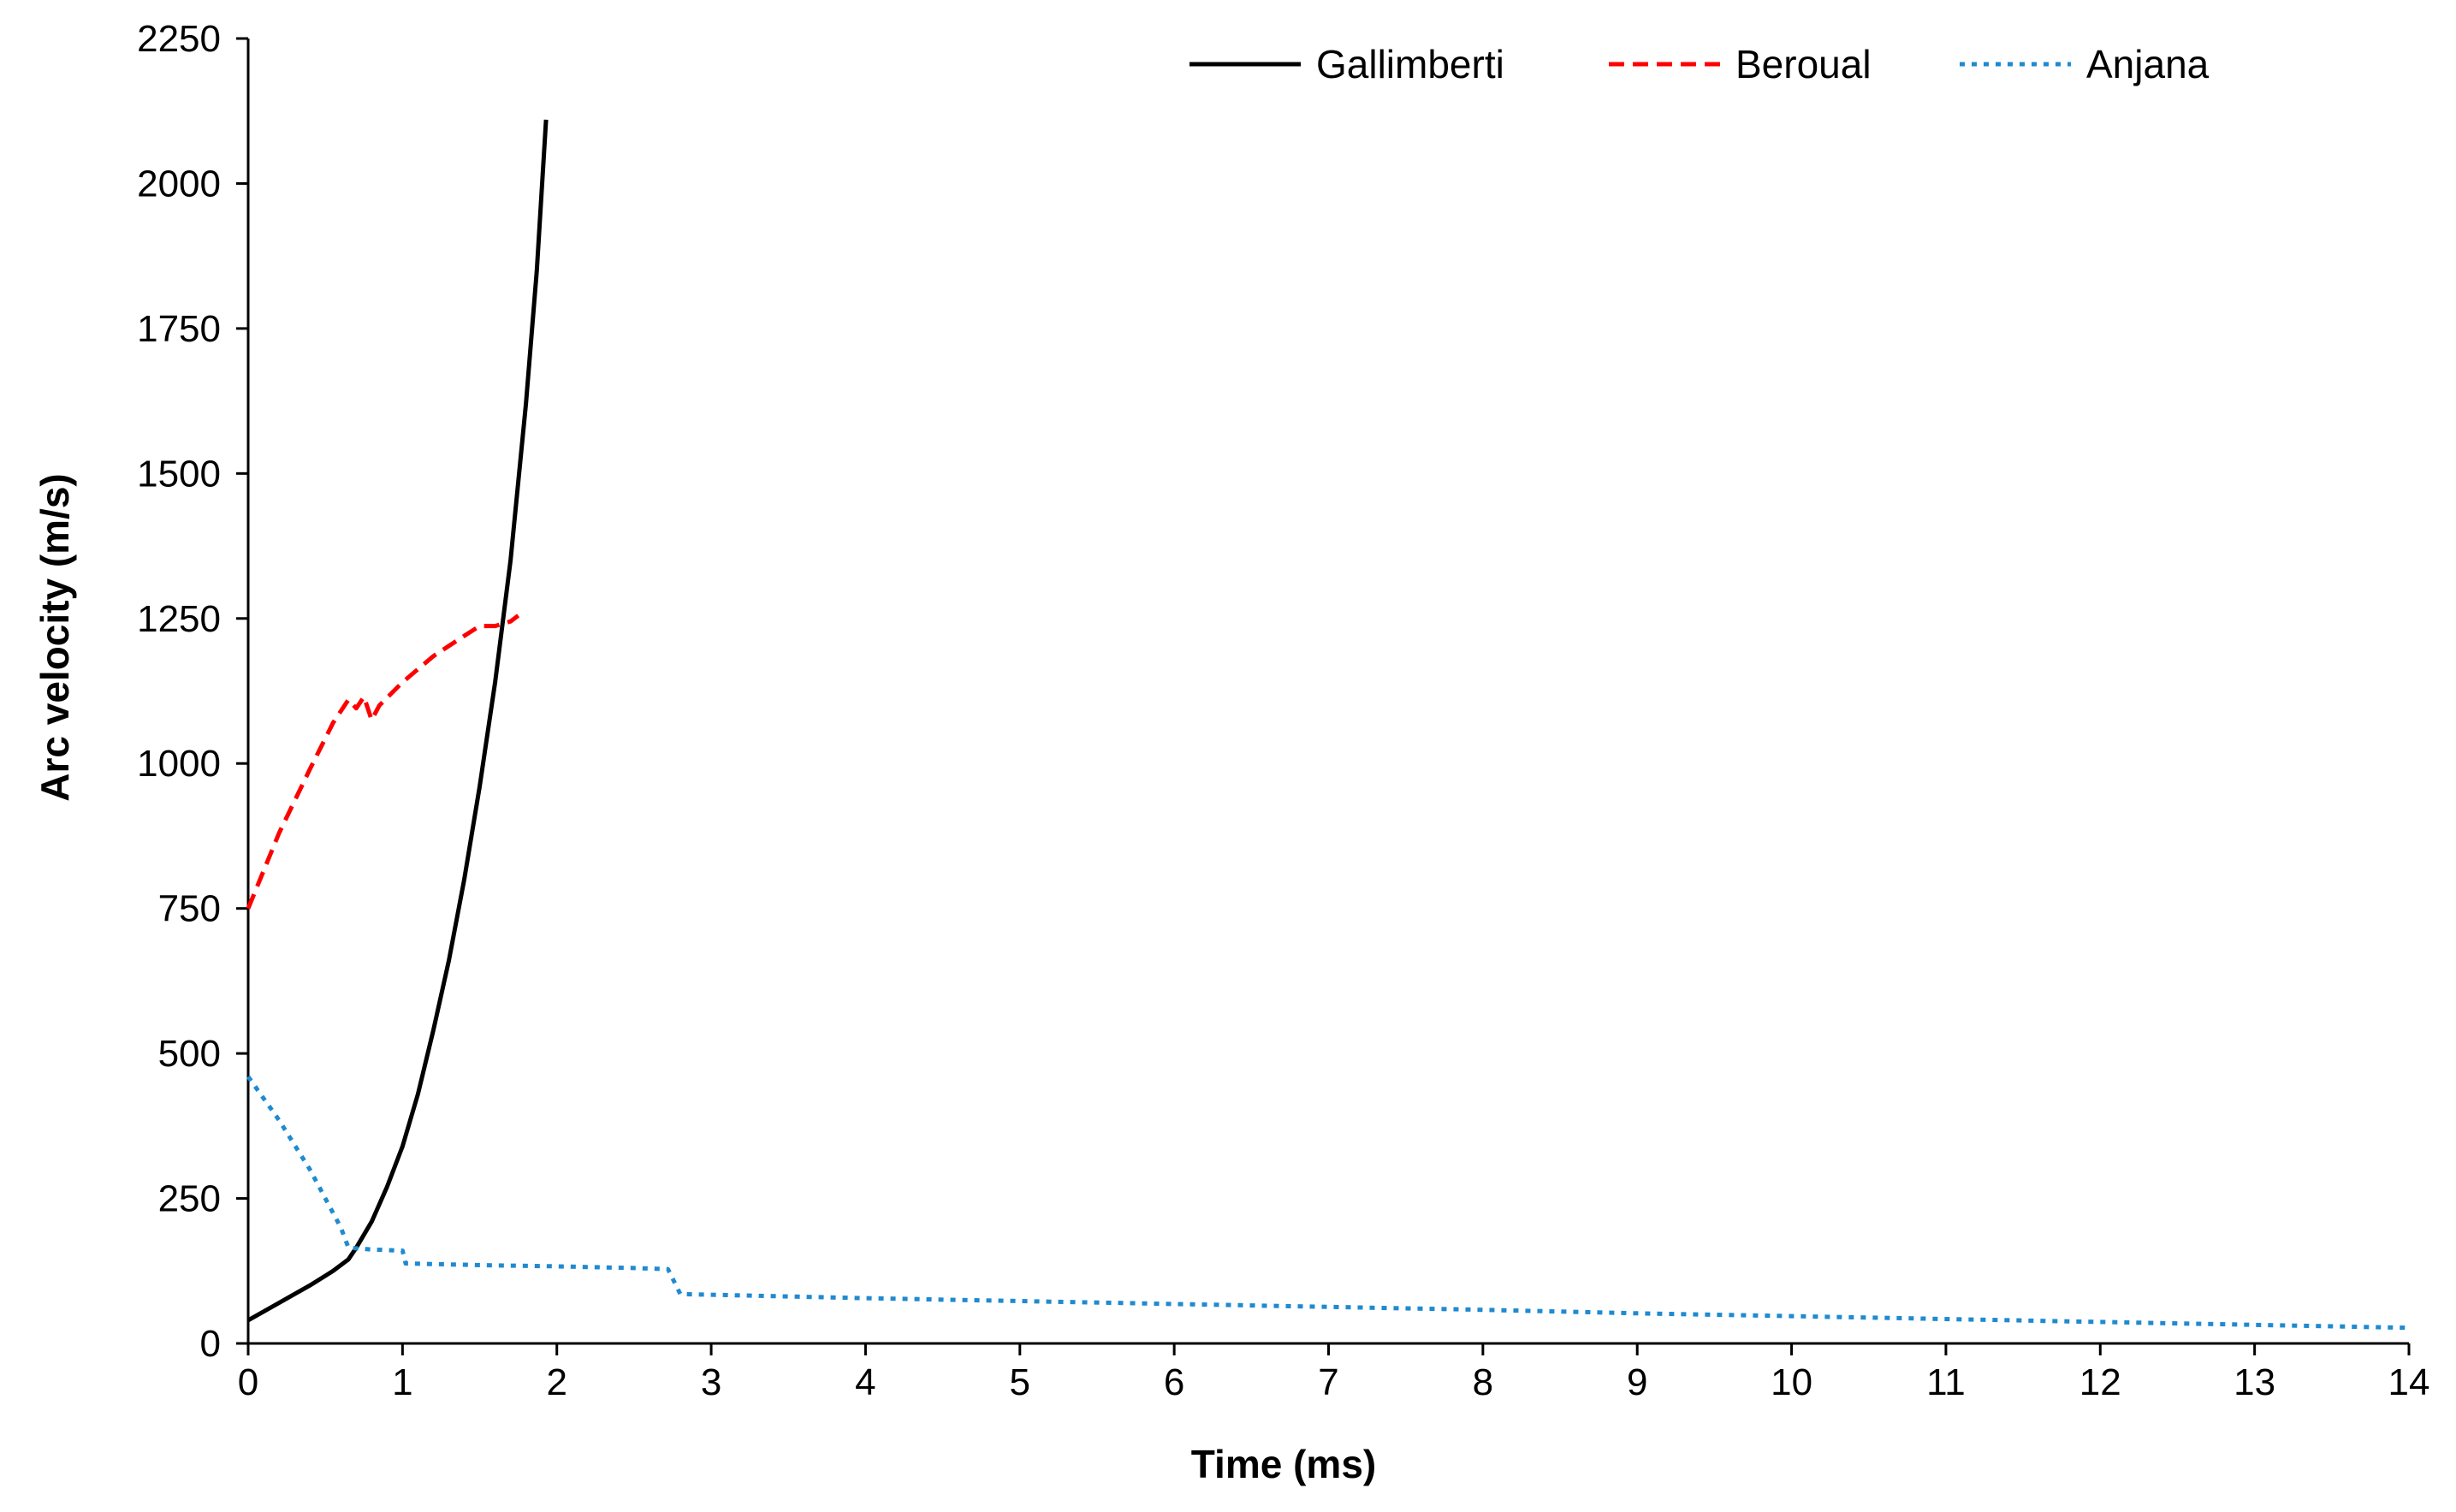 Image resolution: width=2456 pixels, height=1512 pixels. What do you see at coordinates (1410, 64) in the screenshot?
I see `legend-label-gallimberti: Gallimberti` at bounding box center [1410, 64].